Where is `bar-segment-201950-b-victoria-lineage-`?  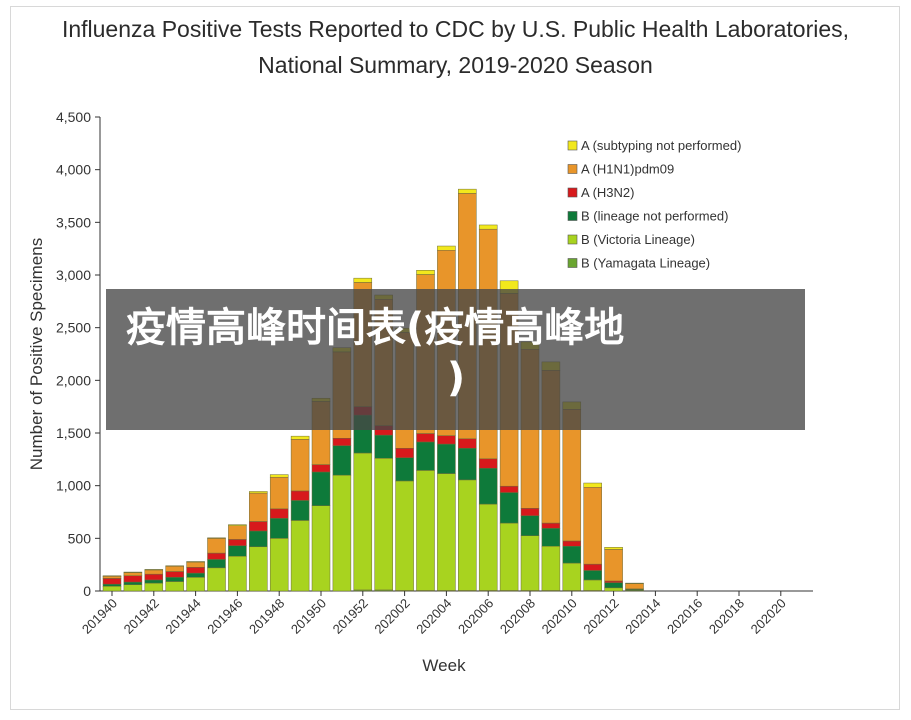 bar-segment-201950-b-victoria-lineage- is located at coordinates (321, 548).